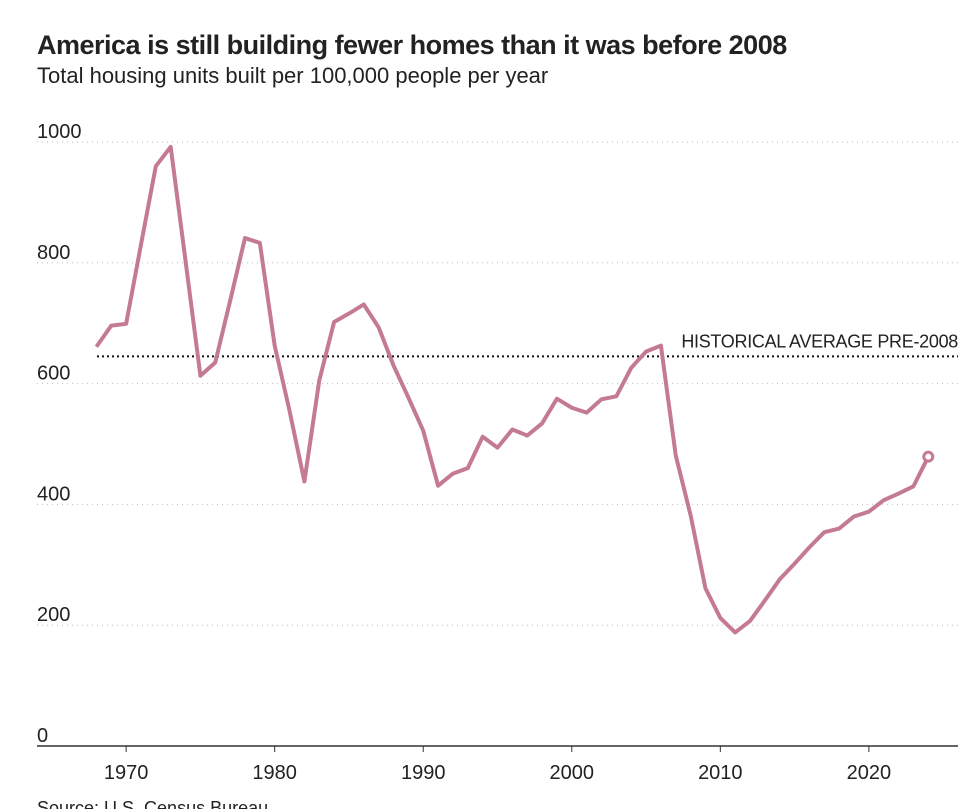  What do you see at coordinates (869, 773) in the screenshot?
I see `x-tick-label: 2020` at bounding box center [869, 773].